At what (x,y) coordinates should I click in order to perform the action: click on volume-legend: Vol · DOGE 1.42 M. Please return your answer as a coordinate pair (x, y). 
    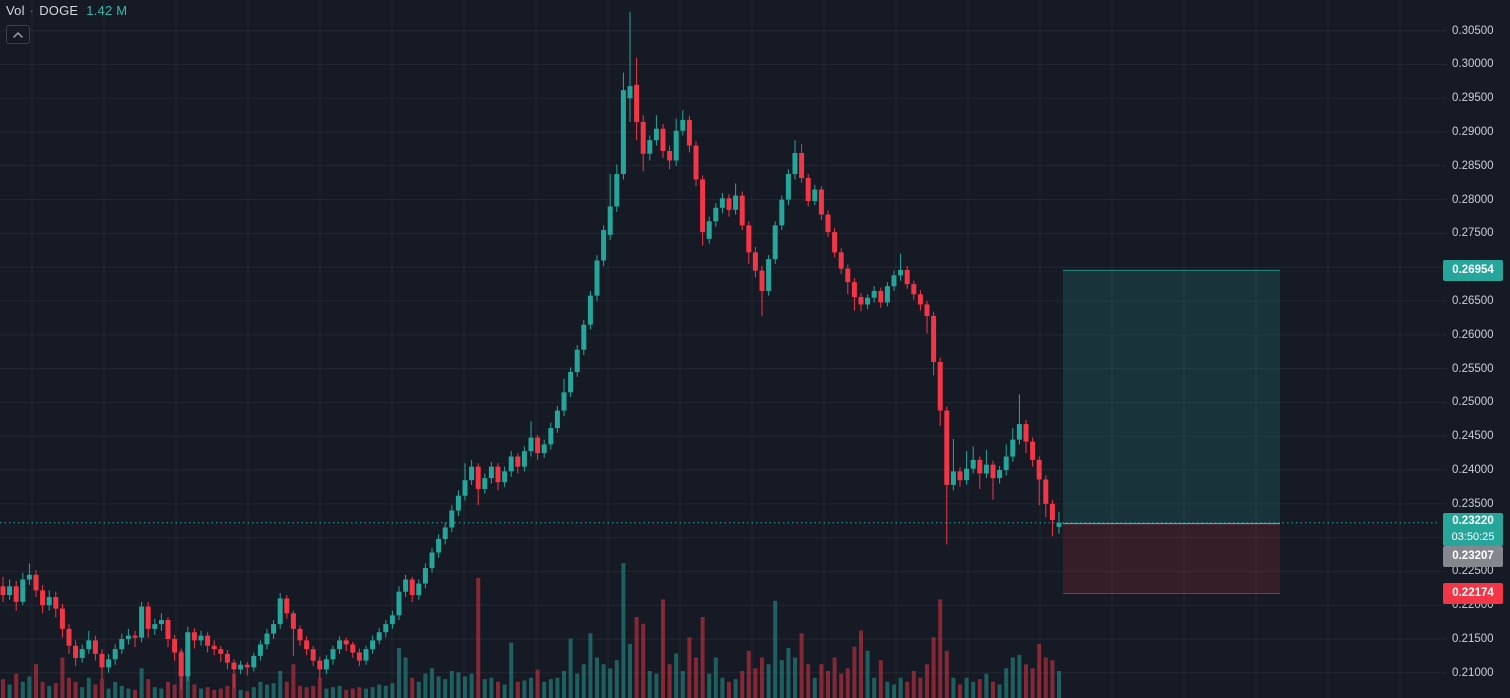
    Looking at the image, I should click on (66, 10).